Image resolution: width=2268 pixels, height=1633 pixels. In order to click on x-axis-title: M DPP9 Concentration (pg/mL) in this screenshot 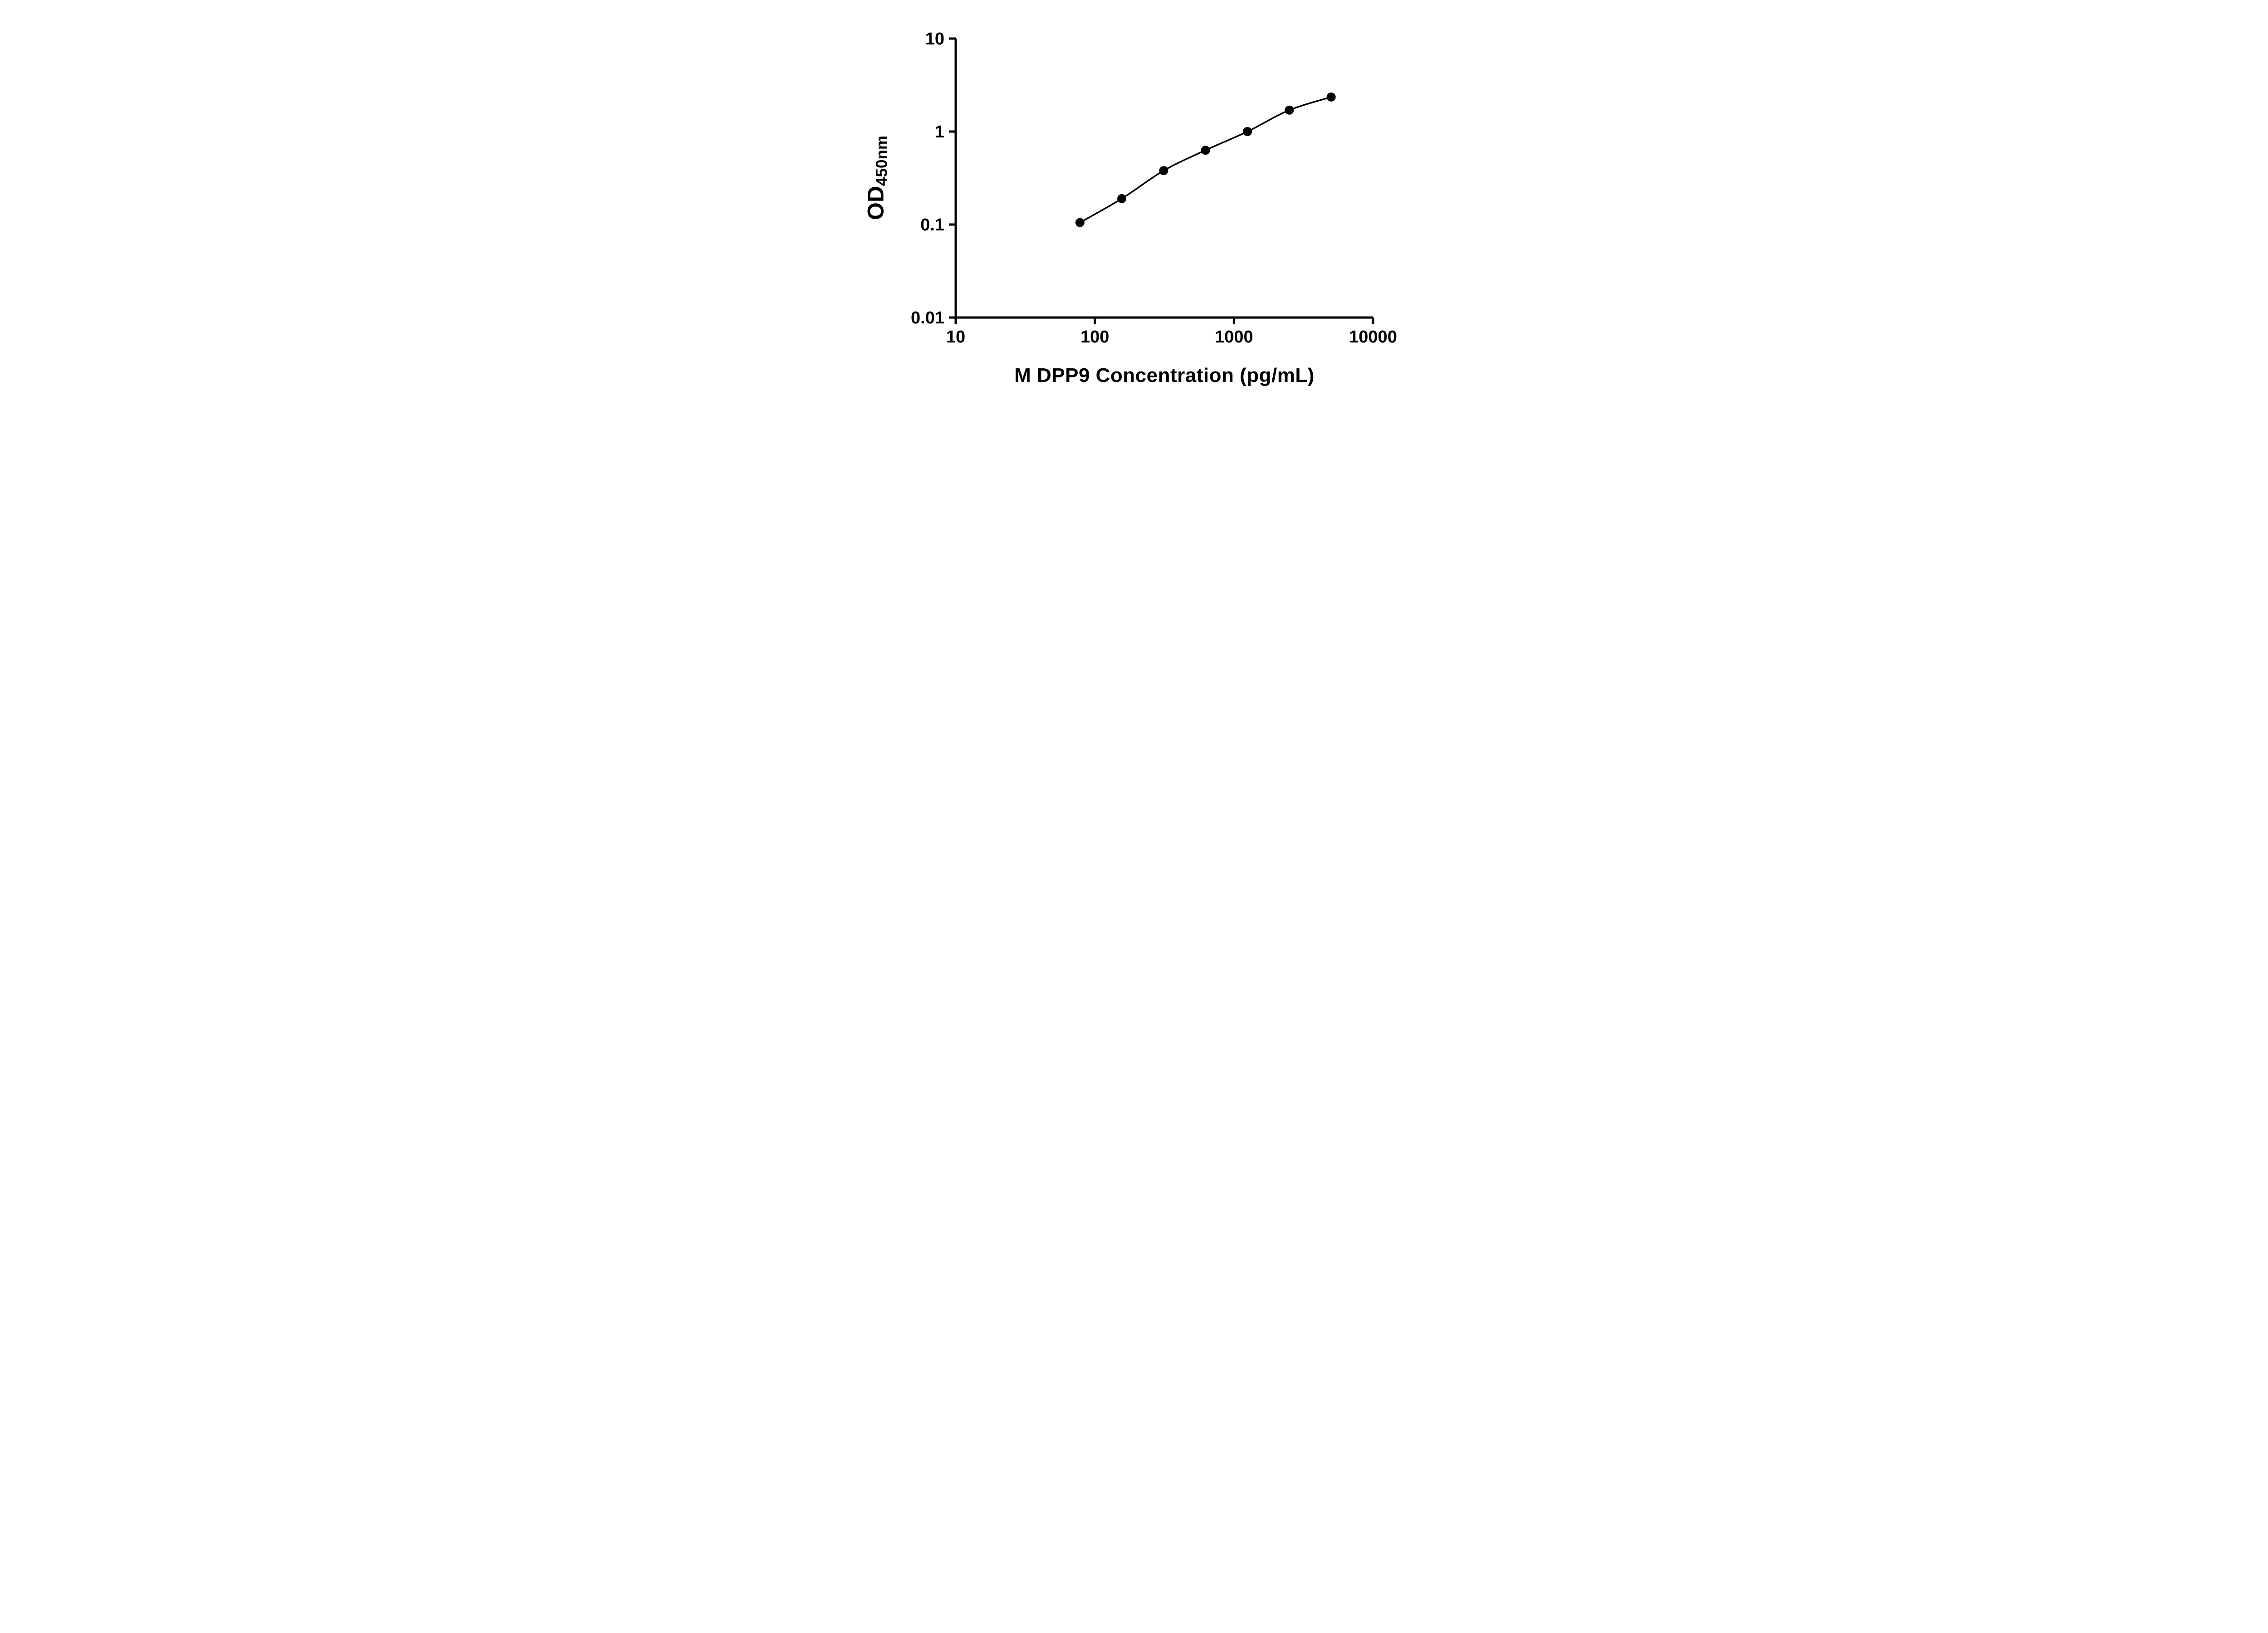, I will do `click(1165, 375)`.